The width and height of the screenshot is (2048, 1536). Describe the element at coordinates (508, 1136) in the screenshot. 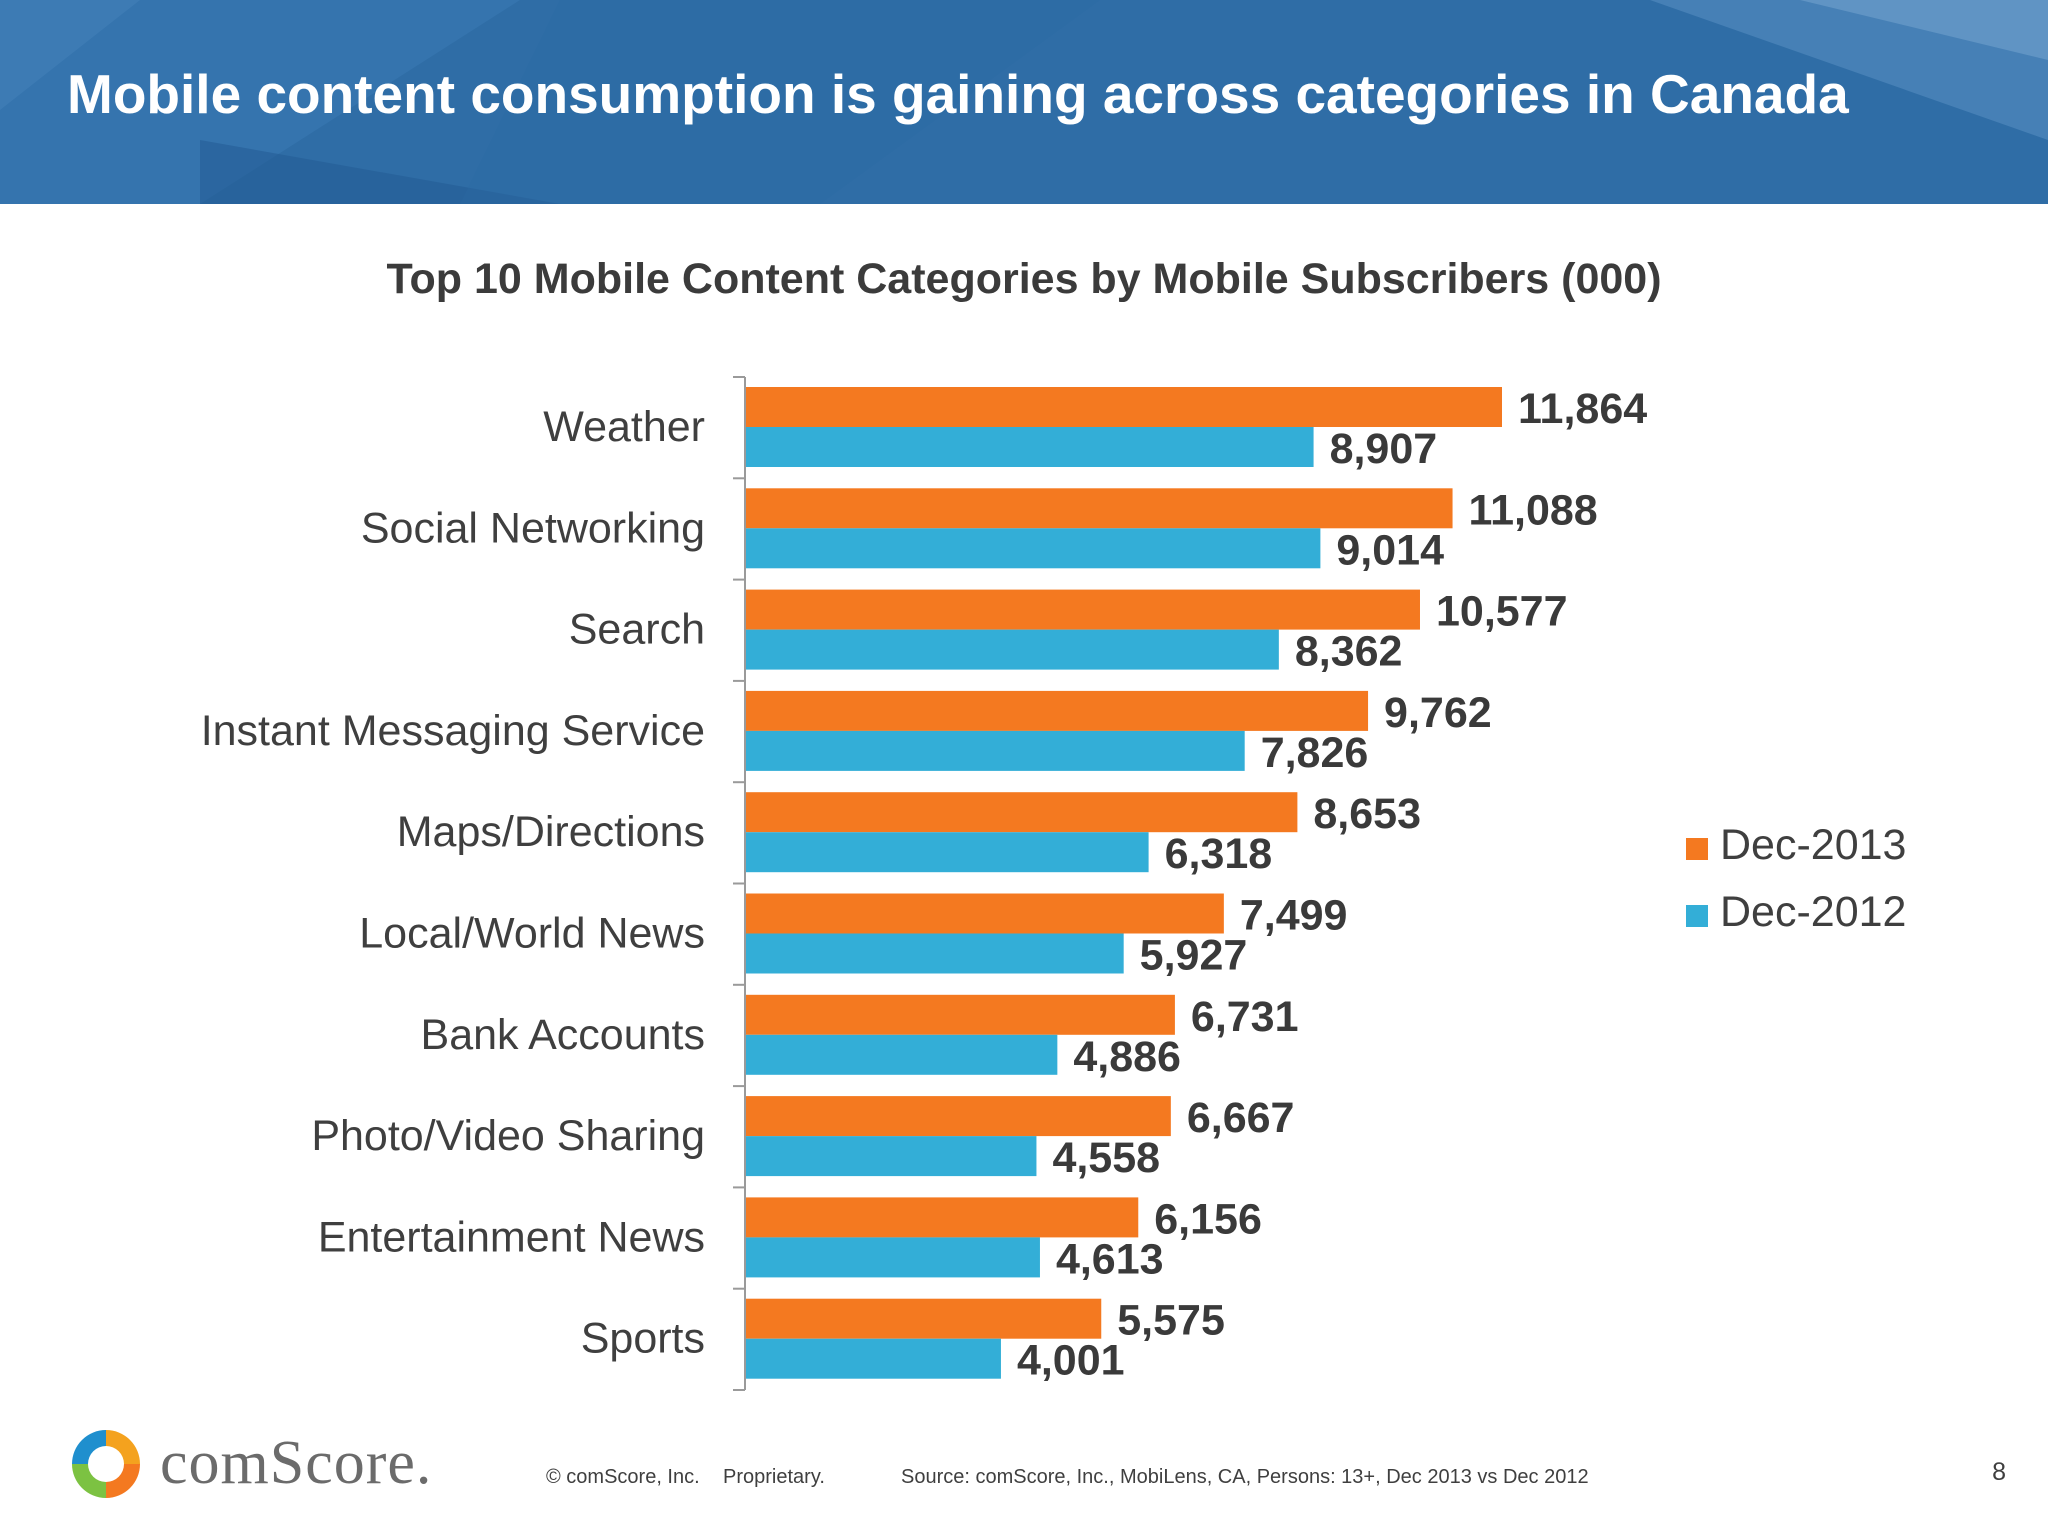

I see `category-label: Photo/Video Sharing` at that location.